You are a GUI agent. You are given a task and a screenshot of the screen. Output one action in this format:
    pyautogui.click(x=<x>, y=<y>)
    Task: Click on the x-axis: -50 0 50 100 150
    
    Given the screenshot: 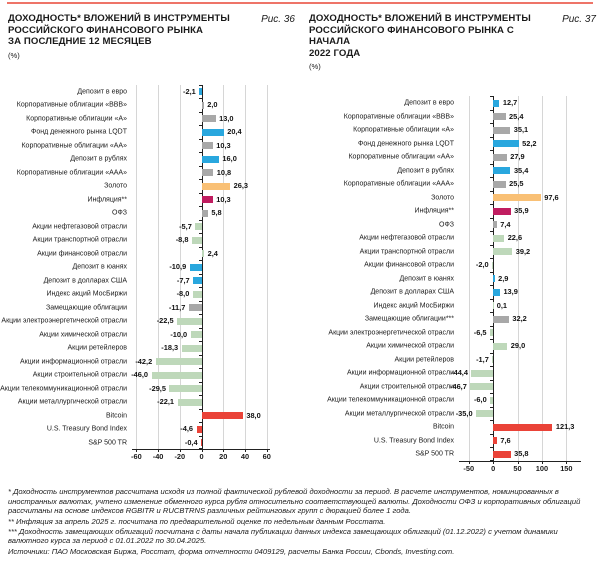 What is the action you would take?
    pyautogui.click(x=520, y=467)
    